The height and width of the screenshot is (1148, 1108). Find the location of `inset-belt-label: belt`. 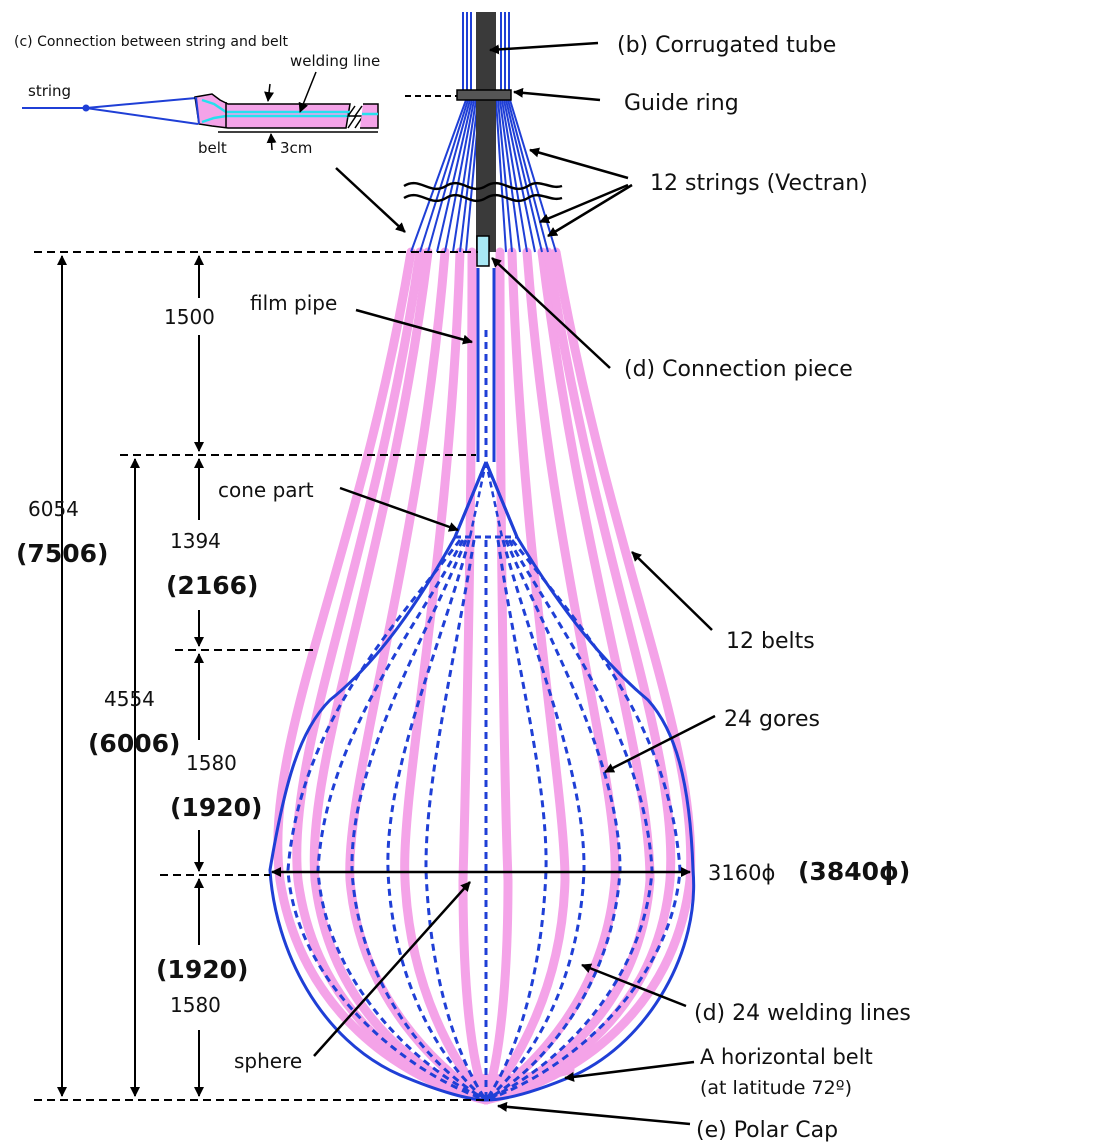

inset-belt-label: belt is located at coordinates (212, 148).